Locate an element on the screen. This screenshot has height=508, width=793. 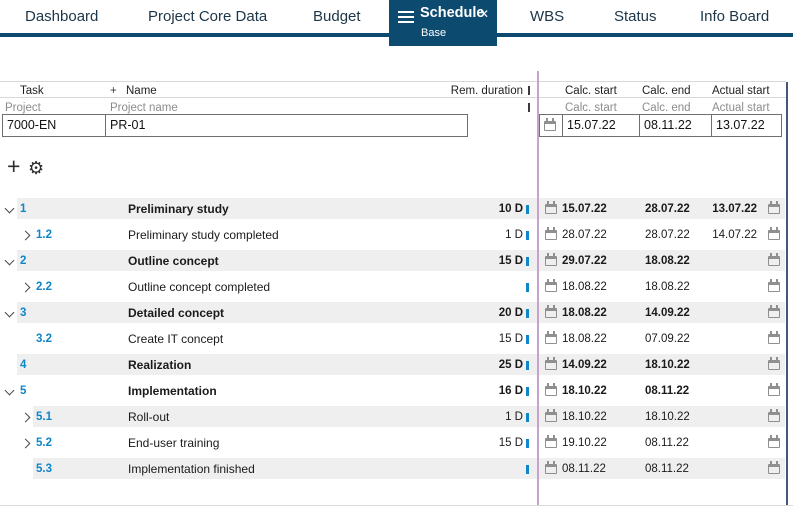
hamburger-icon is located at coordinates (406, 17).